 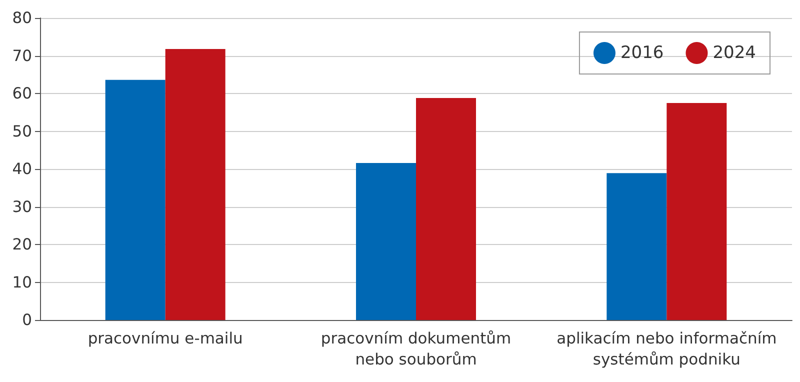 What do you see at coordinates (22, 93) in the screenshot?
I see `y-tick-label: 60` at bounding box center [22, 93].